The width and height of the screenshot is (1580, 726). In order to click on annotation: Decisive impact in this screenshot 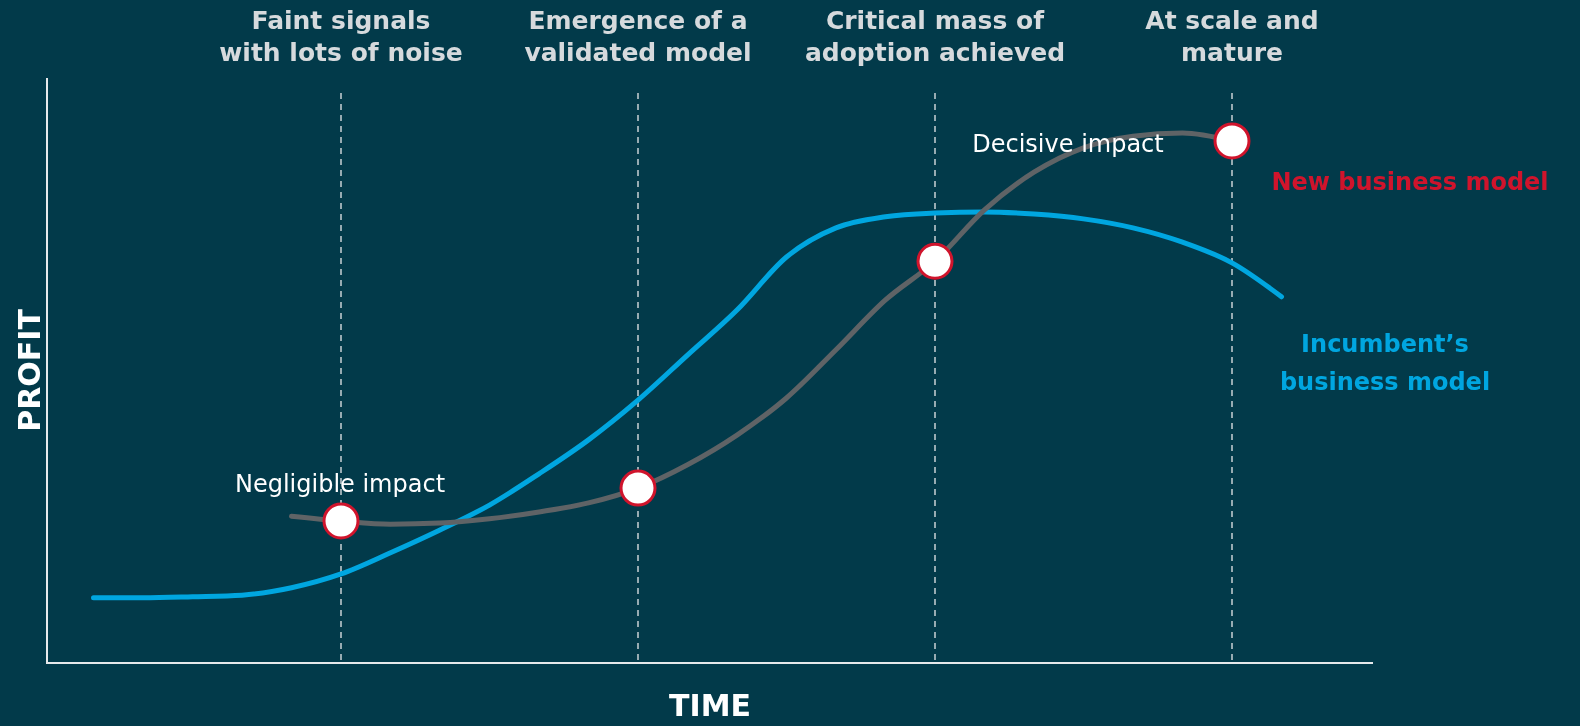, I will do `click(1068, 144)`.